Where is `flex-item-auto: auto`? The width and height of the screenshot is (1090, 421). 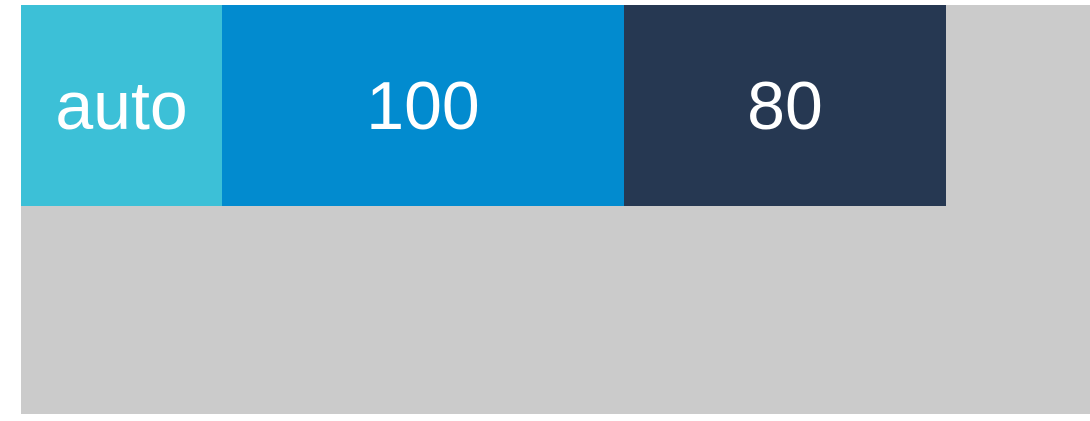 flex-item-auto: auto is located at coordinates (121, 105).